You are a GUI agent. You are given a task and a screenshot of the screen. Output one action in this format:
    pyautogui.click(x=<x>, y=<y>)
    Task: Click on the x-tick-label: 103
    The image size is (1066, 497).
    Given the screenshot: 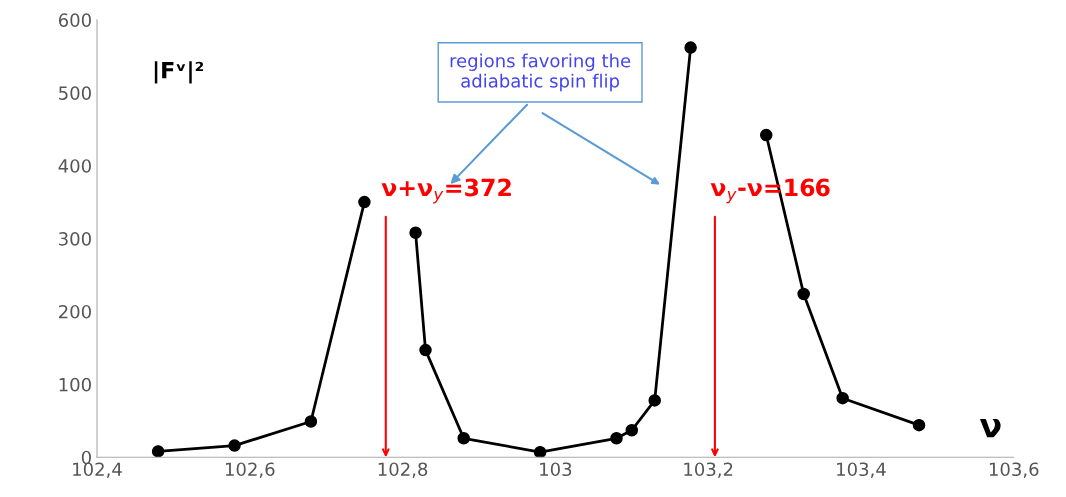 What is the action you would take?
    pyautogui.click(x=556, y=469)
    